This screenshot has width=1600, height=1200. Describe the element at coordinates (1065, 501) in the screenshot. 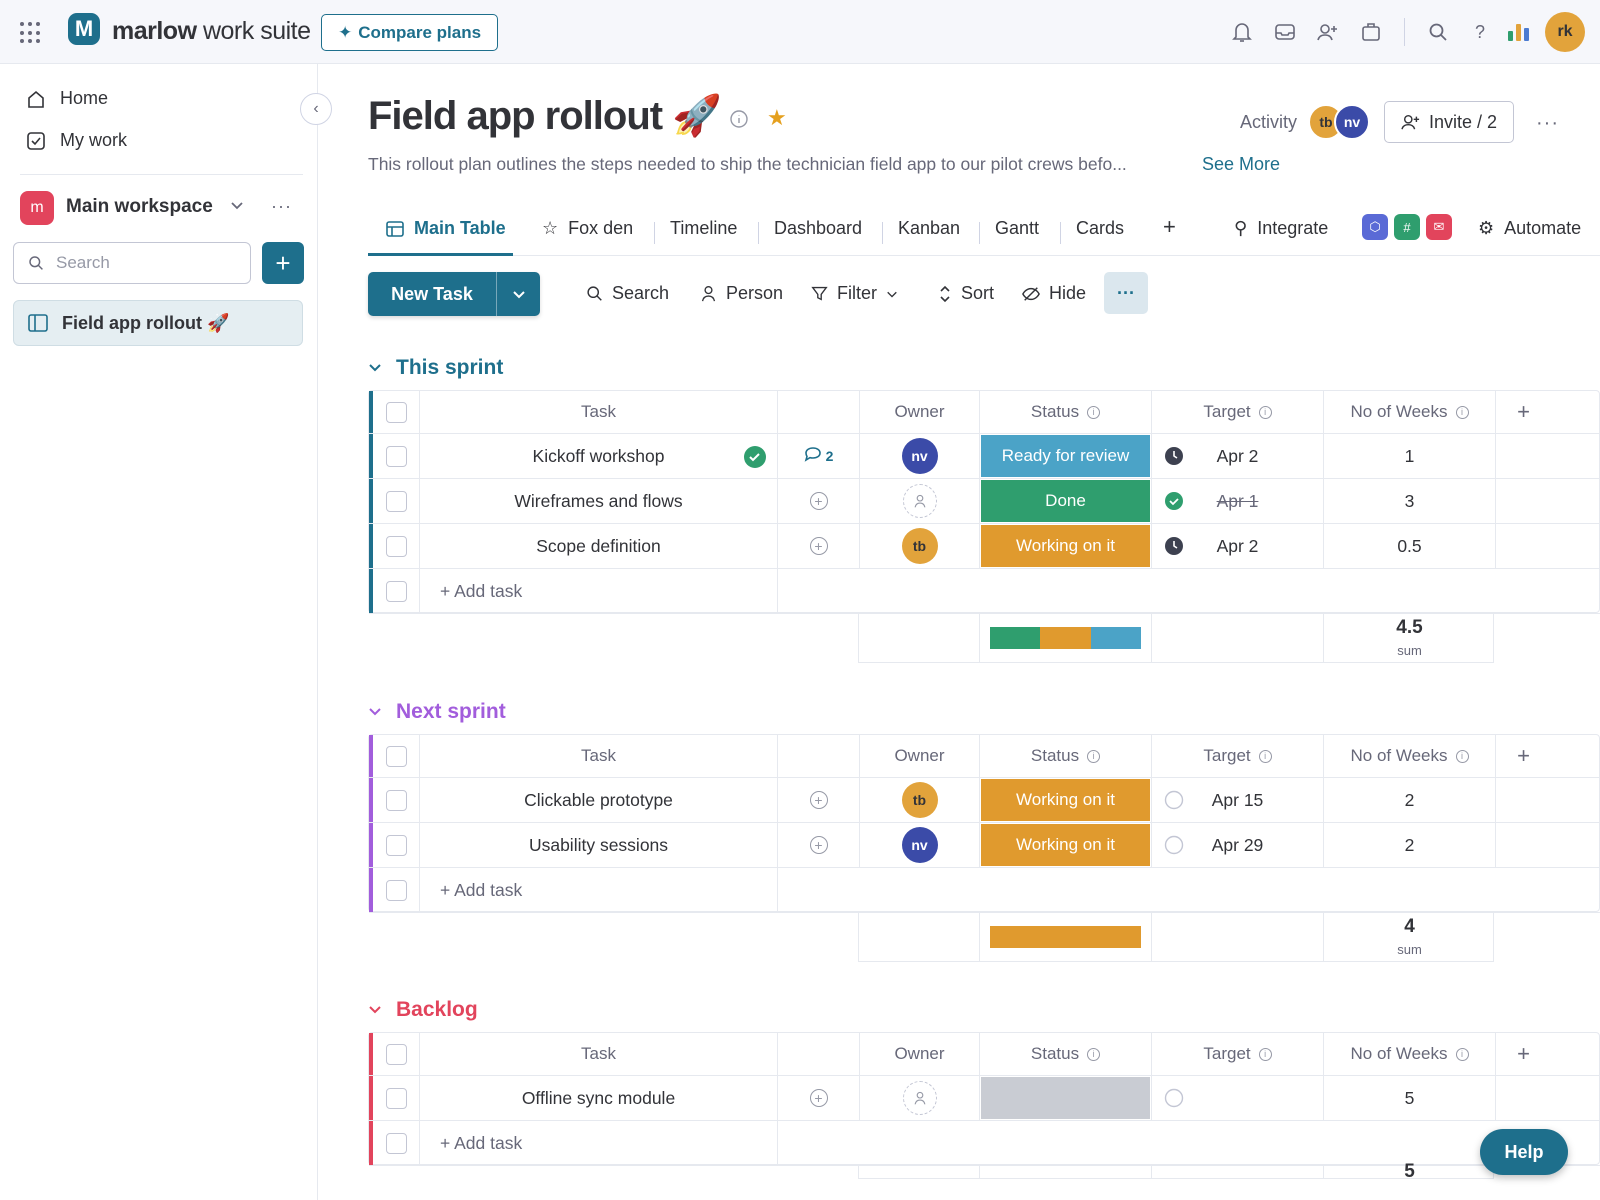

I see `status-label: Done` at that location.